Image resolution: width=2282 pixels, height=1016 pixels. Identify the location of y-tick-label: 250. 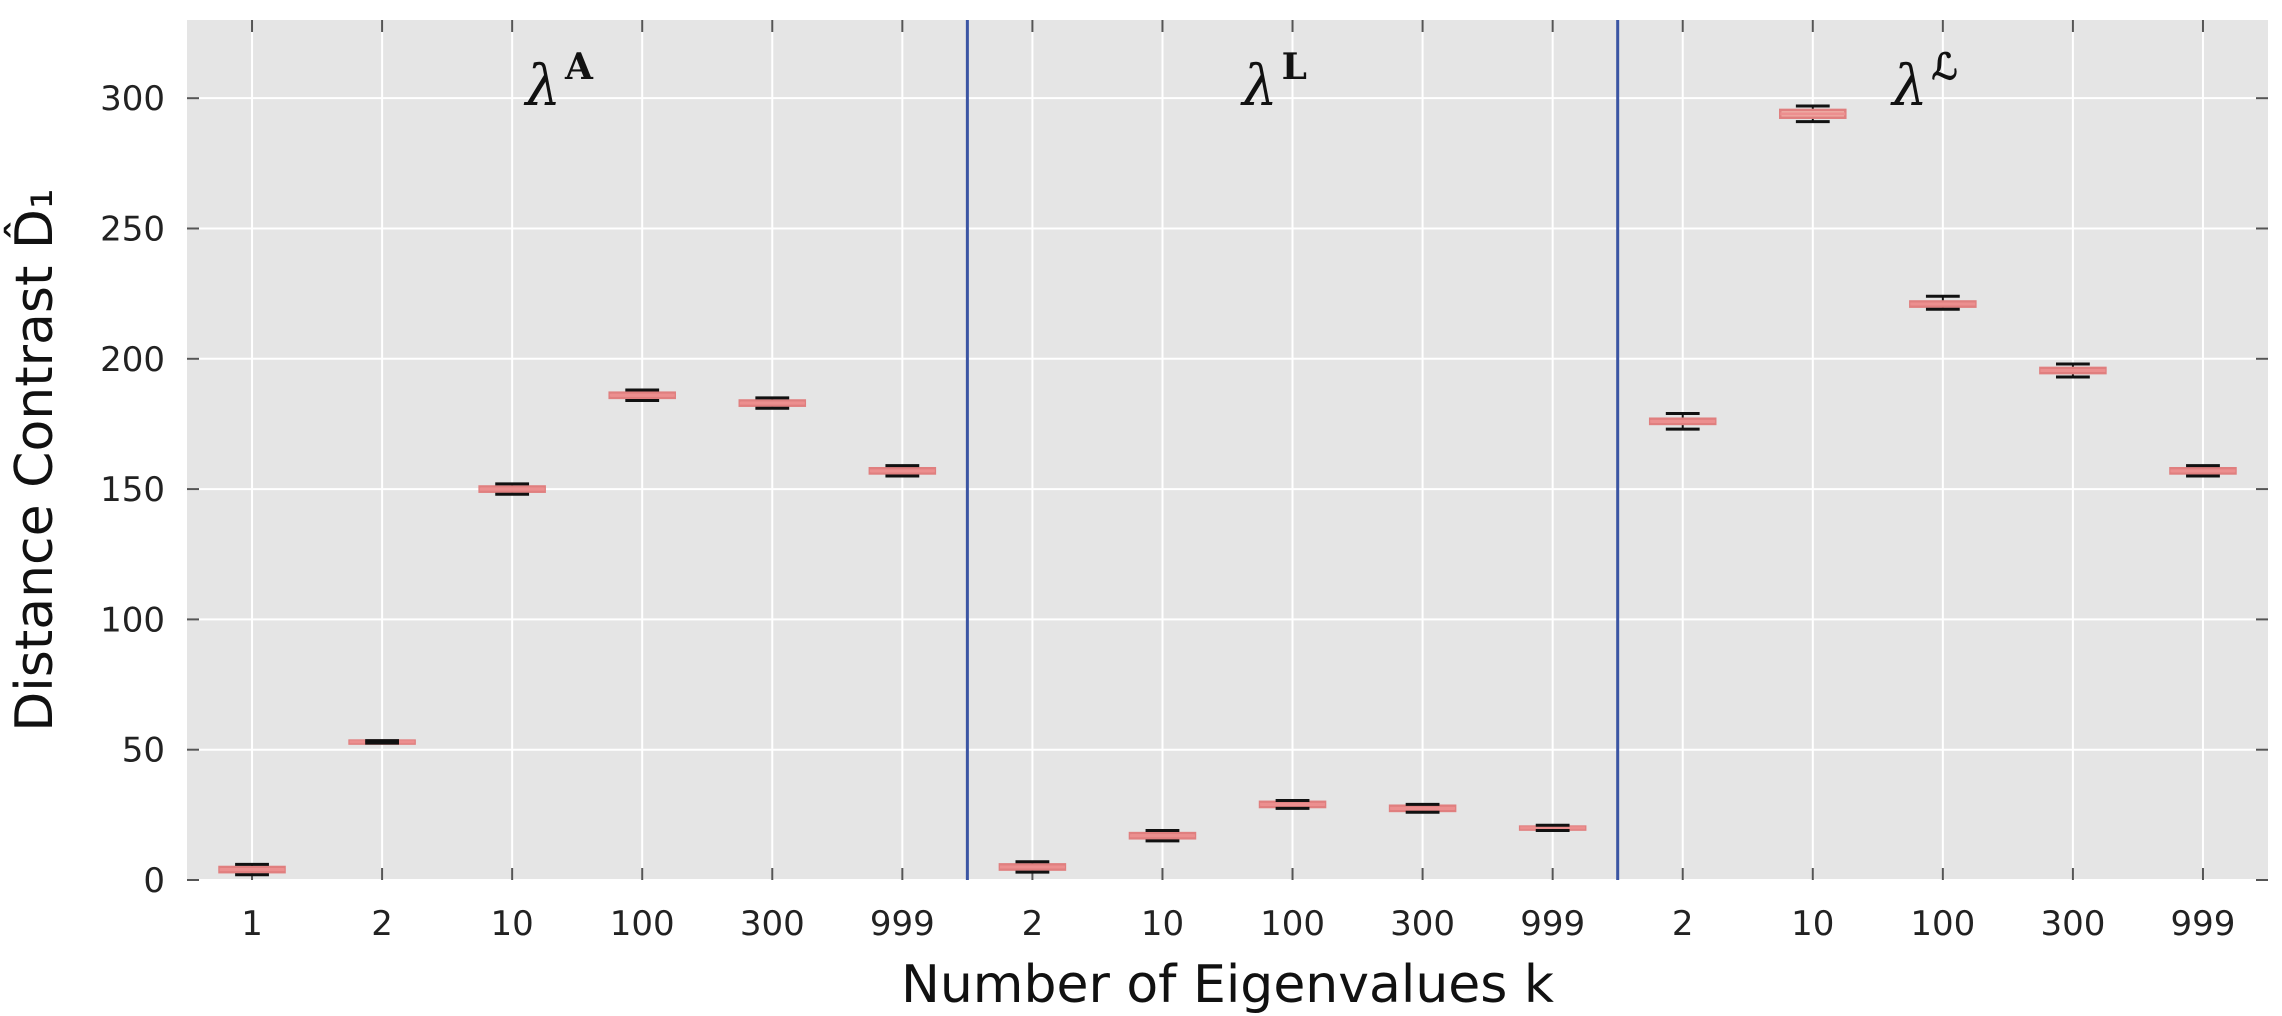
(132, 229).